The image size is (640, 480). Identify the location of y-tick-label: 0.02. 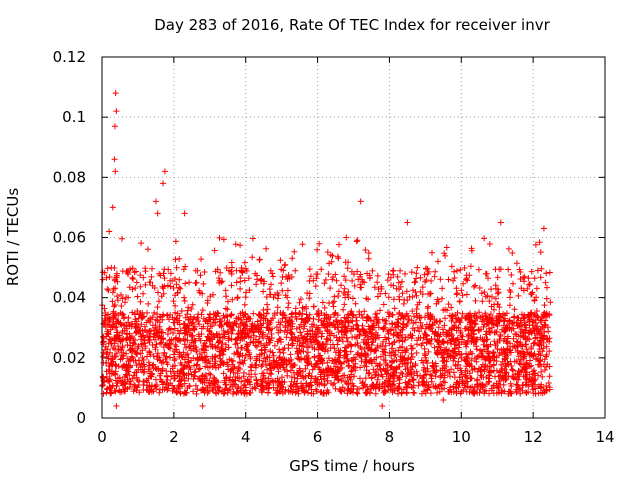
(69, 358).